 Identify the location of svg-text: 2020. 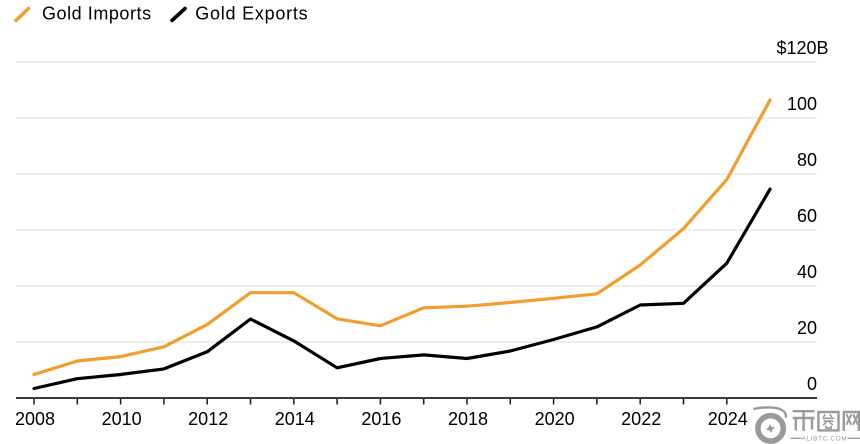
(555, 419).